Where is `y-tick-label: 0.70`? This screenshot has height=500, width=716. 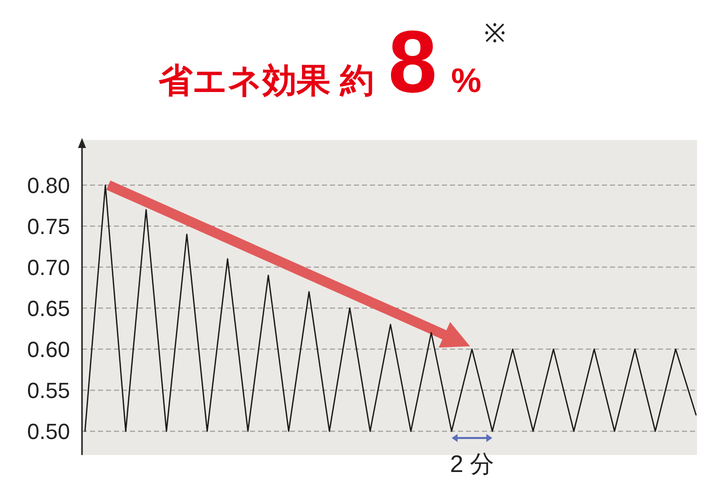 y-tick-label: 0.70 is located at coordinates (48, 267).